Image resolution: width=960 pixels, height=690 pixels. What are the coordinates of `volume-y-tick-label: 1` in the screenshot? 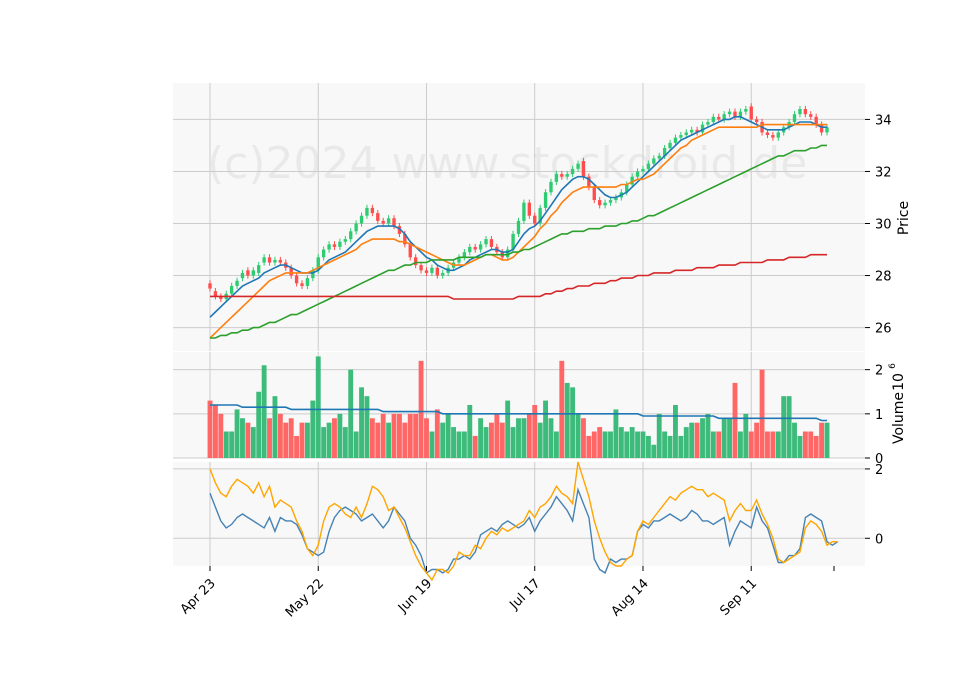 It's located at (879, 415).